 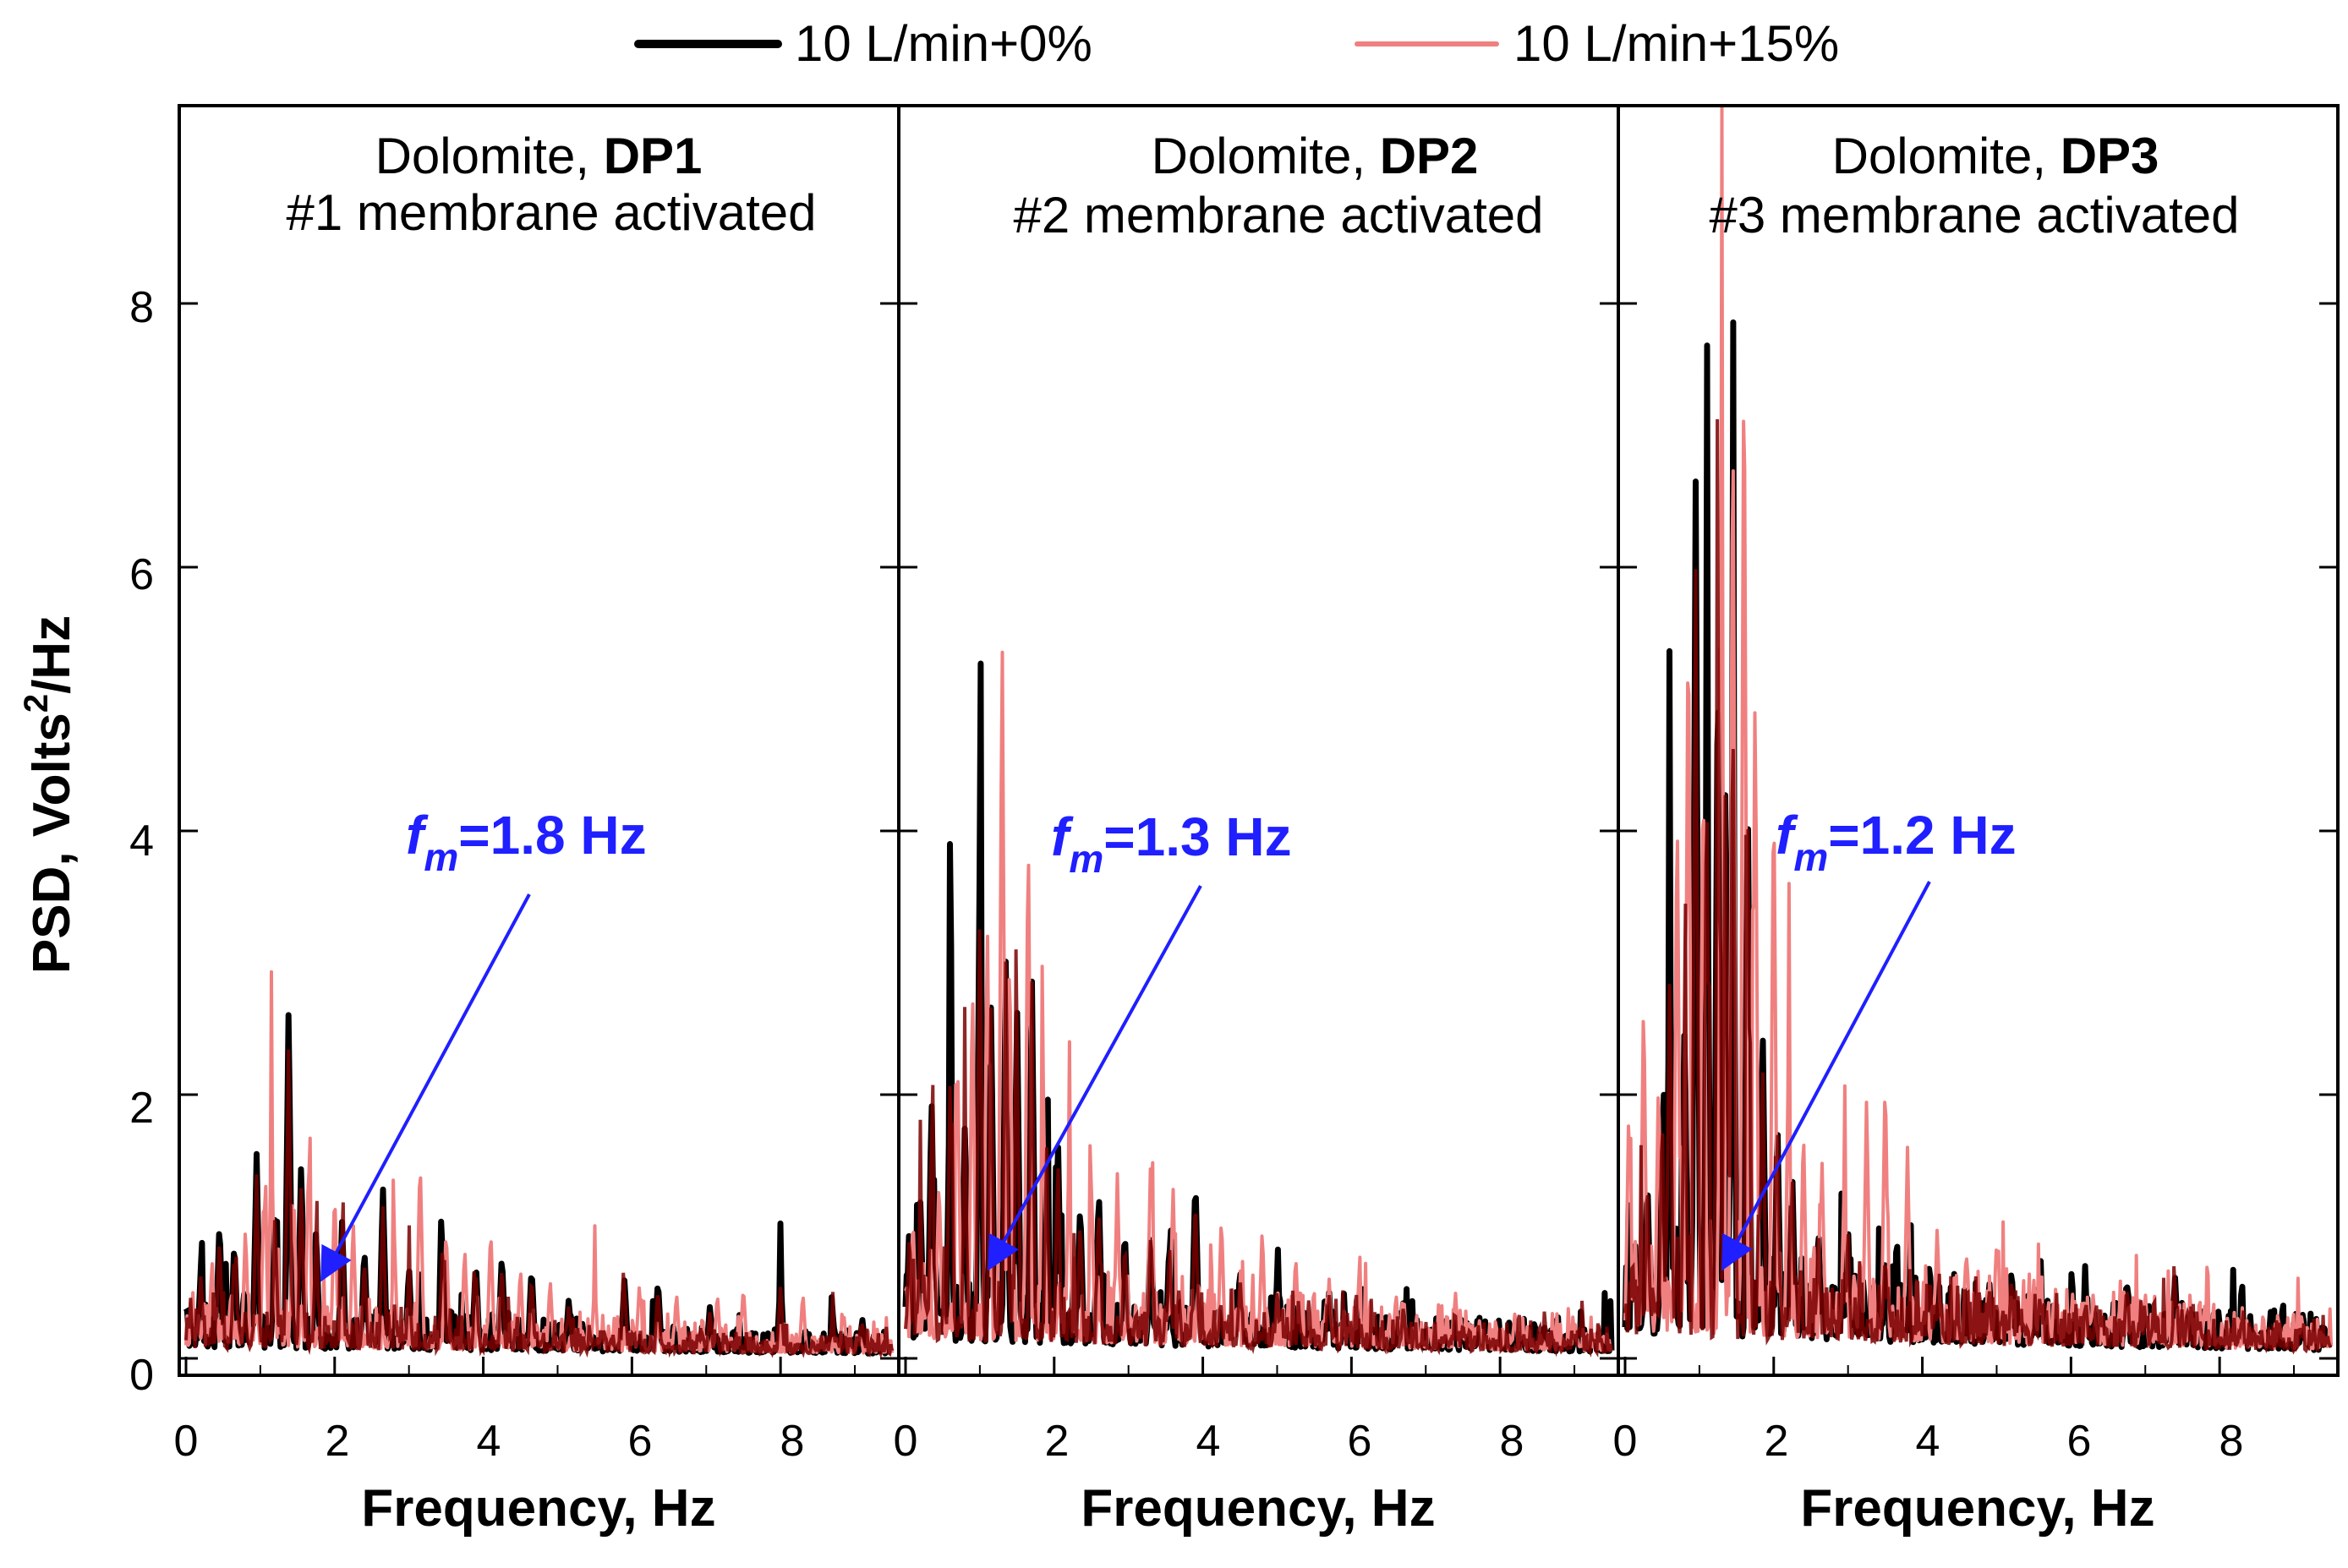 I want to click on panel-dp3-x-tick-6: 6, so click(x=2079, y=1441).